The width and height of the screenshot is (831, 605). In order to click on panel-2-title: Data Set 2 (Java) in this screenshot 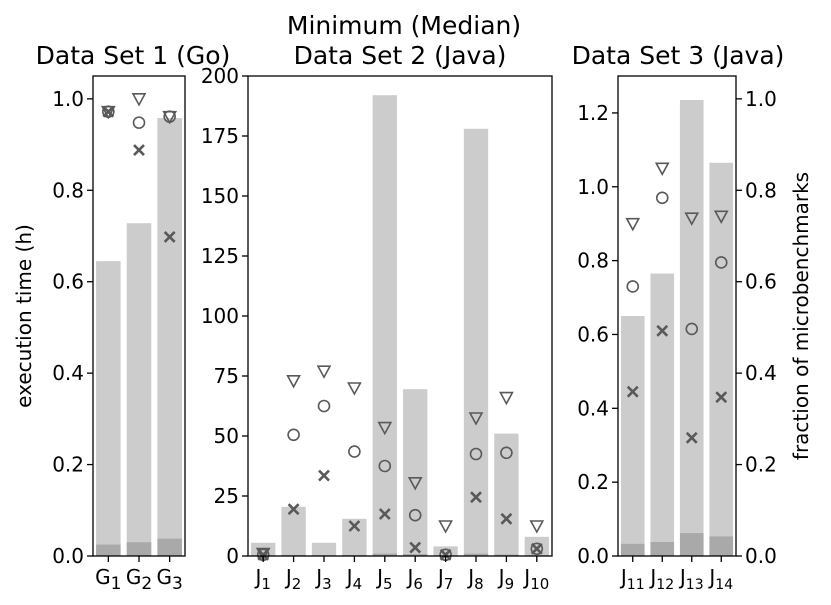, I will do `click(400, 55)`.